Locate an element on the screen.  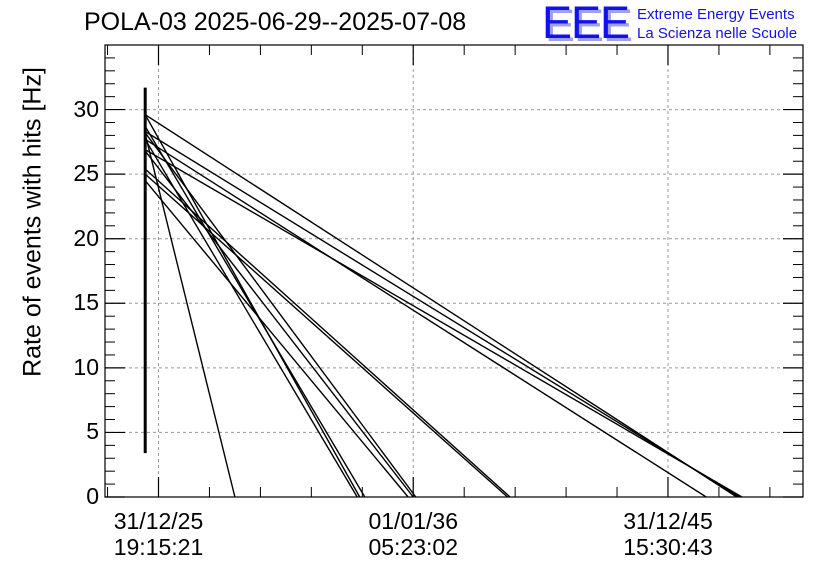
y-tick-label: 20 is located at coordinates (86, 237).